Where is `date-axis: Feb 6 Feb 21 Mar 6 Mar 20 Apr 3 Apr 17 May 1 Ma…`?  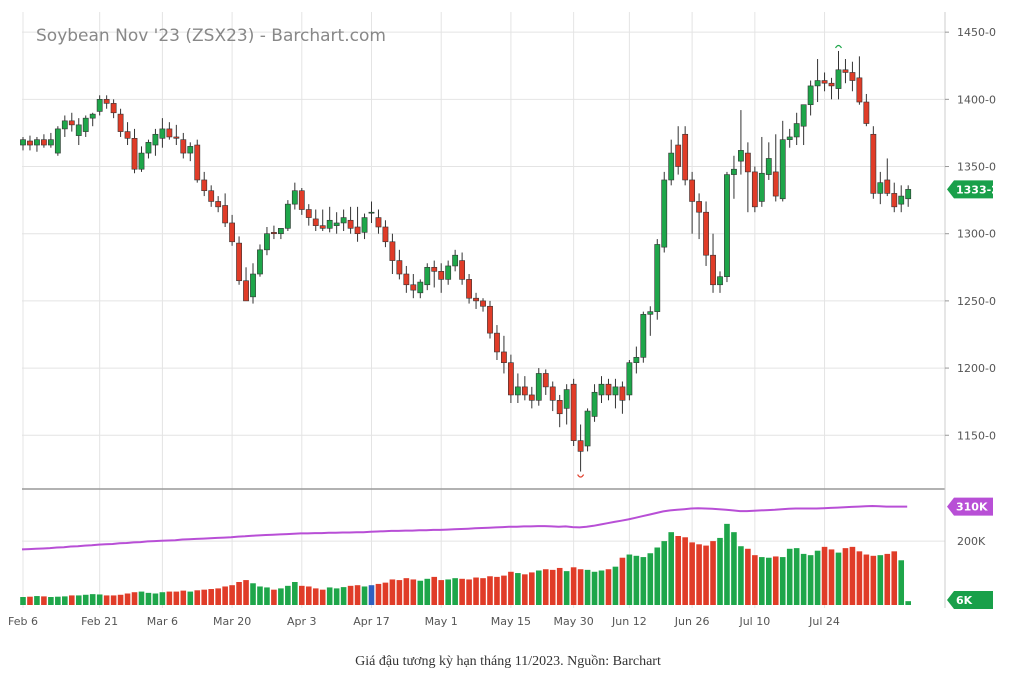
date-axis: Feb 6 Feb 21 Mar 6 Mar 20 Apr 3 Apr 17 May 1 Ma… is located at coordinates (424, 621).